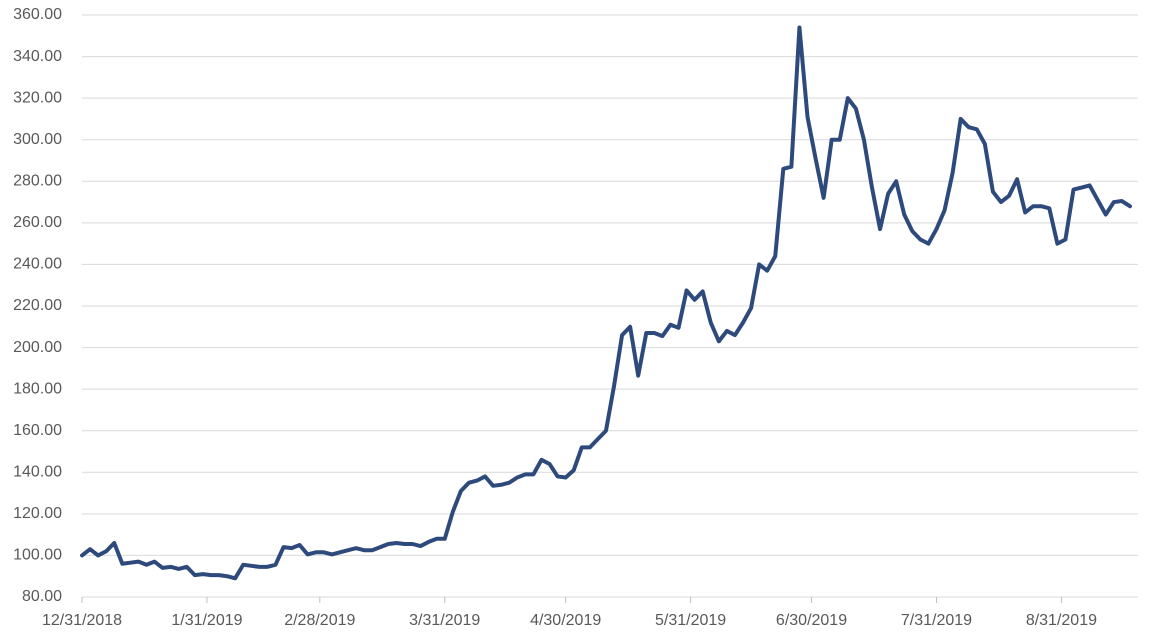 This screenshot has width=1153, height=641. Describe the element at coordinates (82, 620) in the screenshot. I see `x-tick-label: 12/31/2018` at that location.